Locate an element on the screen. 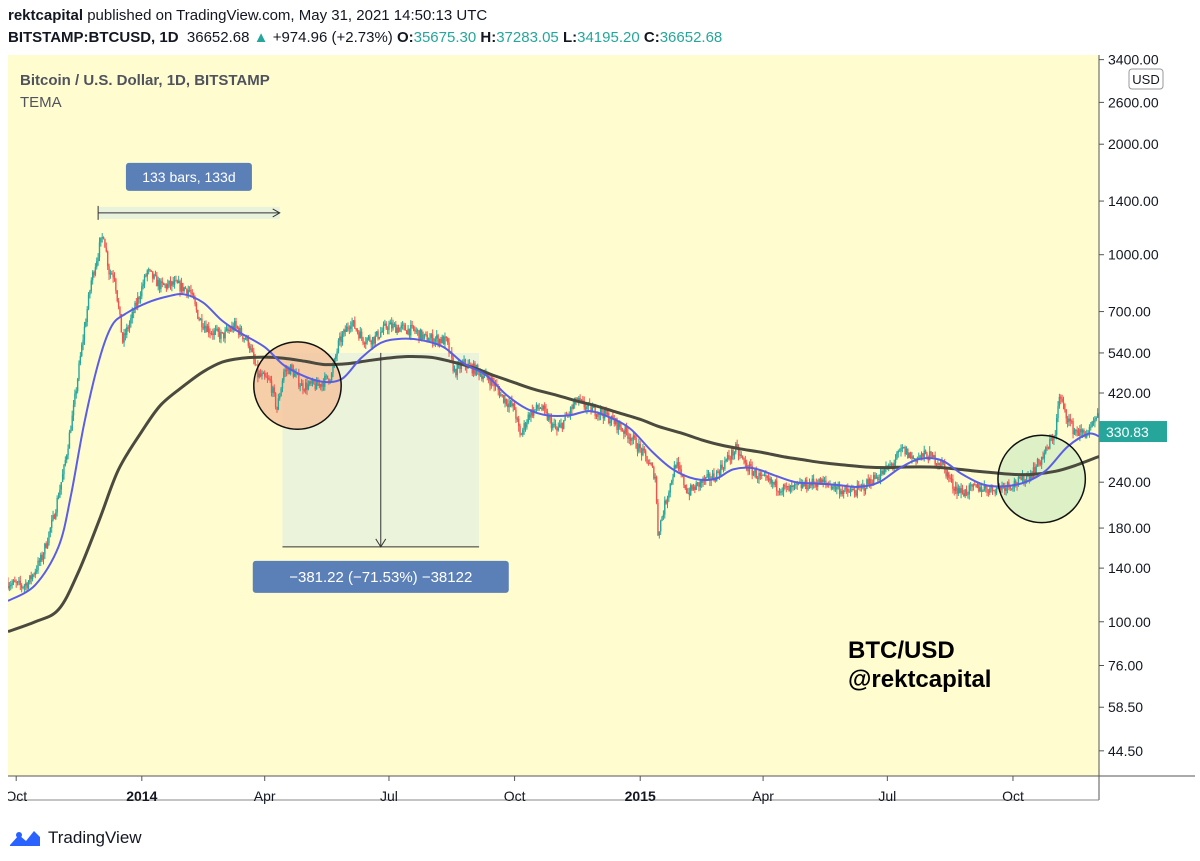  time-axis-label: Apr is located at coordinates (763, 796).